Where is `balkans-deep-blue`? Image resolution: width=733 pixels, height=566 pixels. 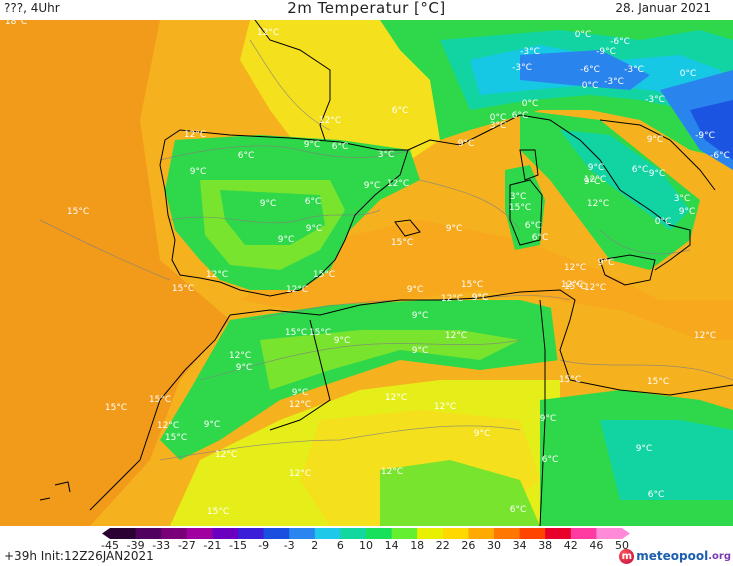 balkans-deep-blue is located at coordinates (711, 130).